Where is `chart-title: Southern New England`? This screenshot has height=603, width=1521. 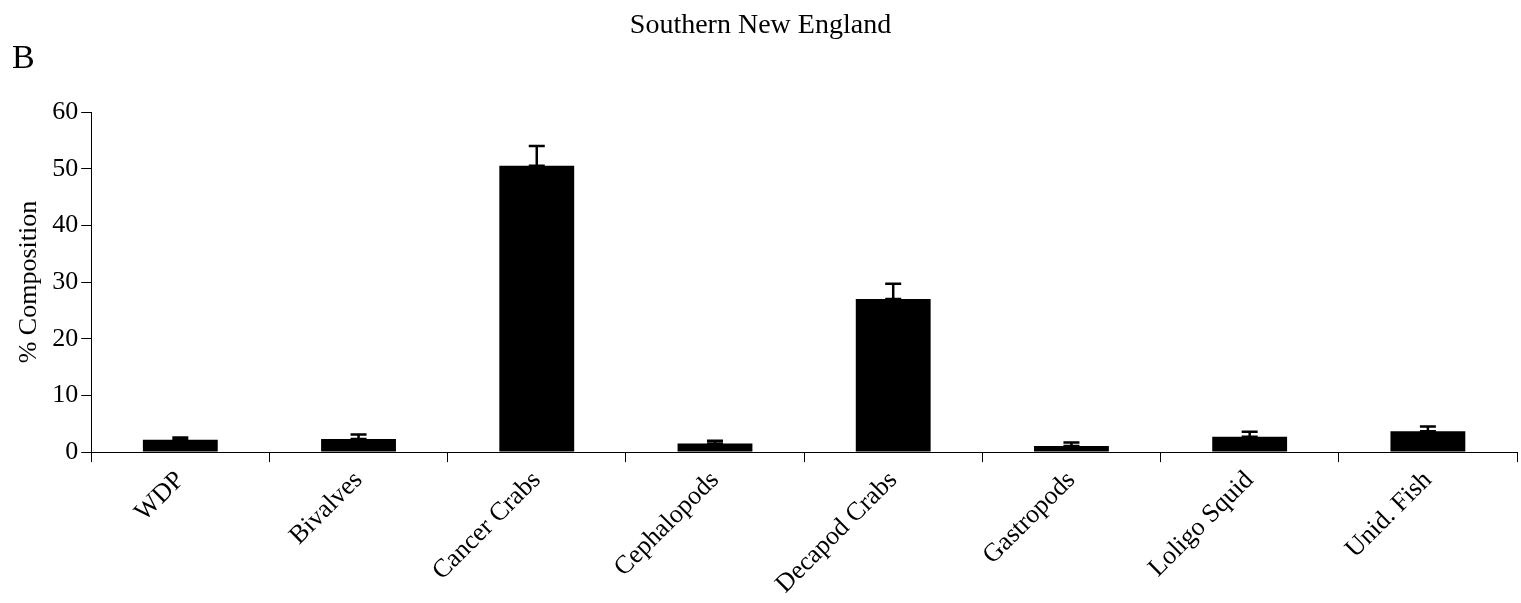
chart-title: Southern New England is located at coordinates (760, 23).